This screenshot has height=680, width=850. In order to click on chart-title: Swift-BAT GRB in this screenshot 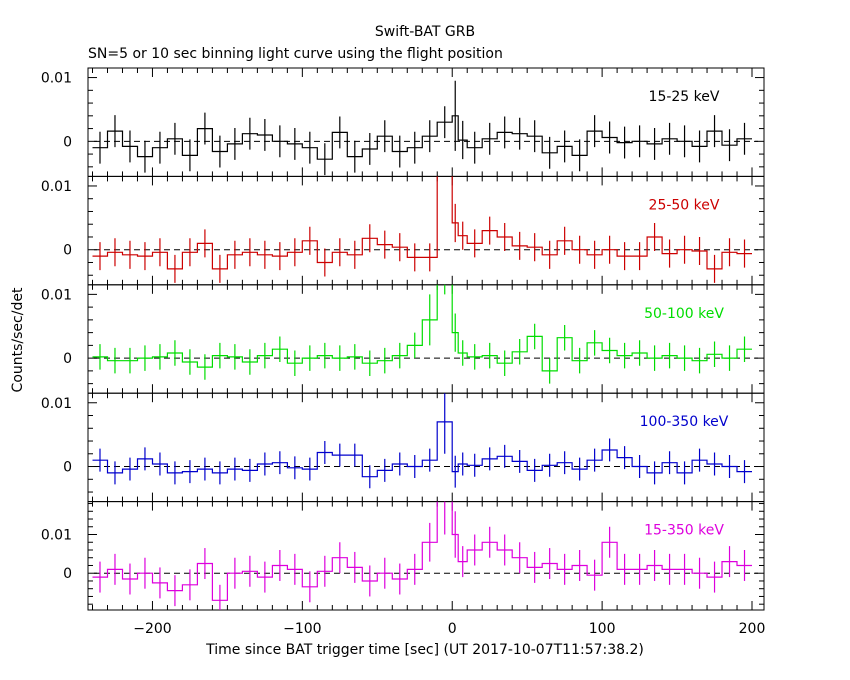, I will do `click(425, 32)`.